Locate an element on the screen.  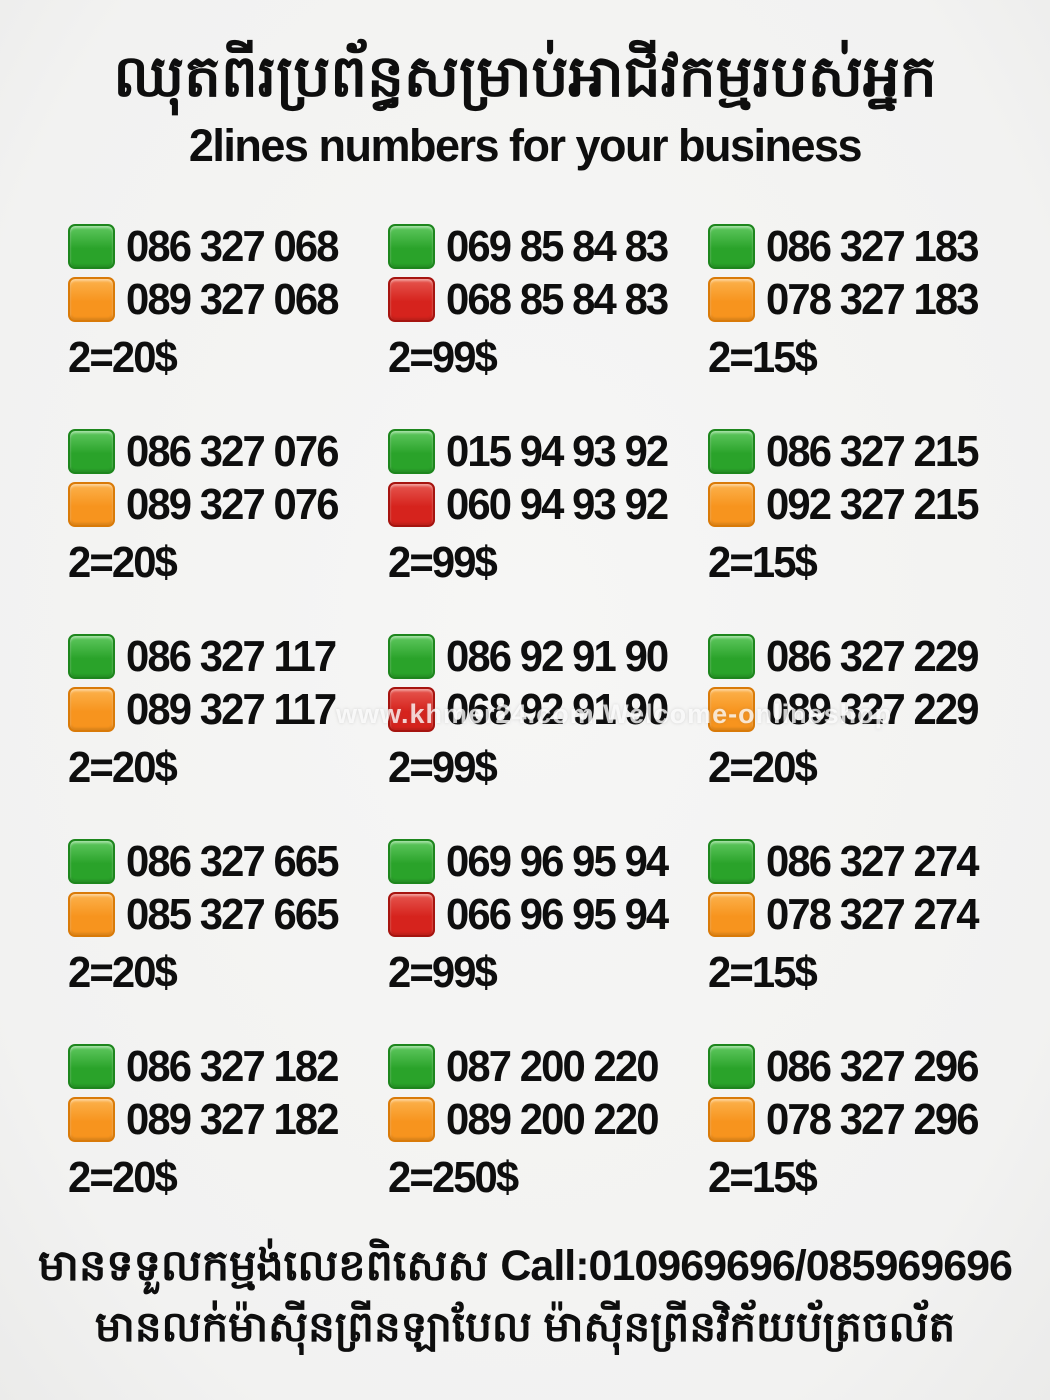
number-row-secondary: 092 327 215 is located at coordinates (868, 504).